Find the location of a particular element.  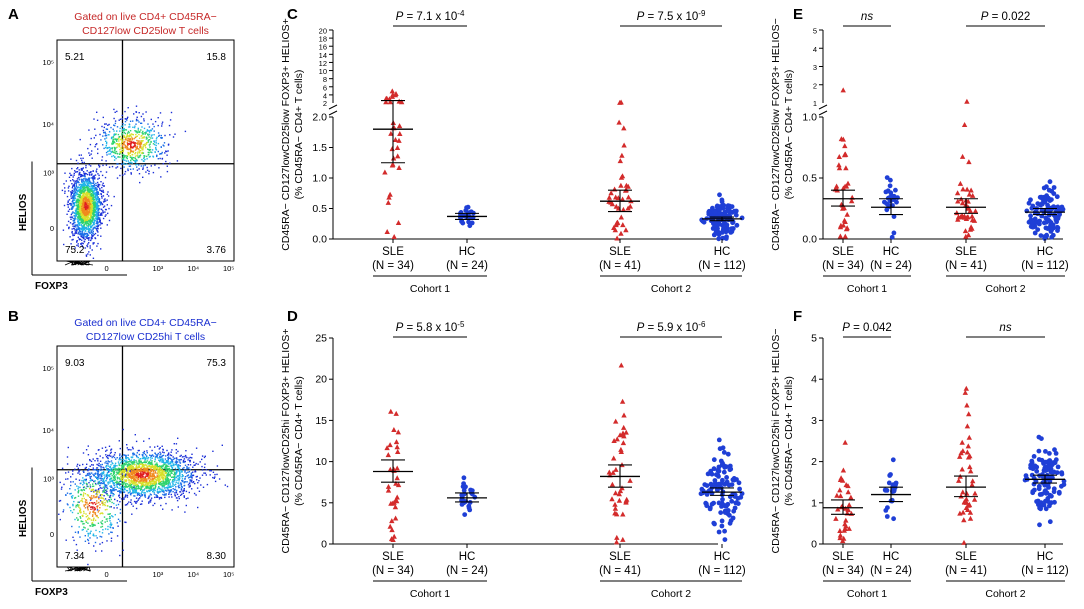

x-axis-name: FOXP3 is located at coordinates (51, 592).